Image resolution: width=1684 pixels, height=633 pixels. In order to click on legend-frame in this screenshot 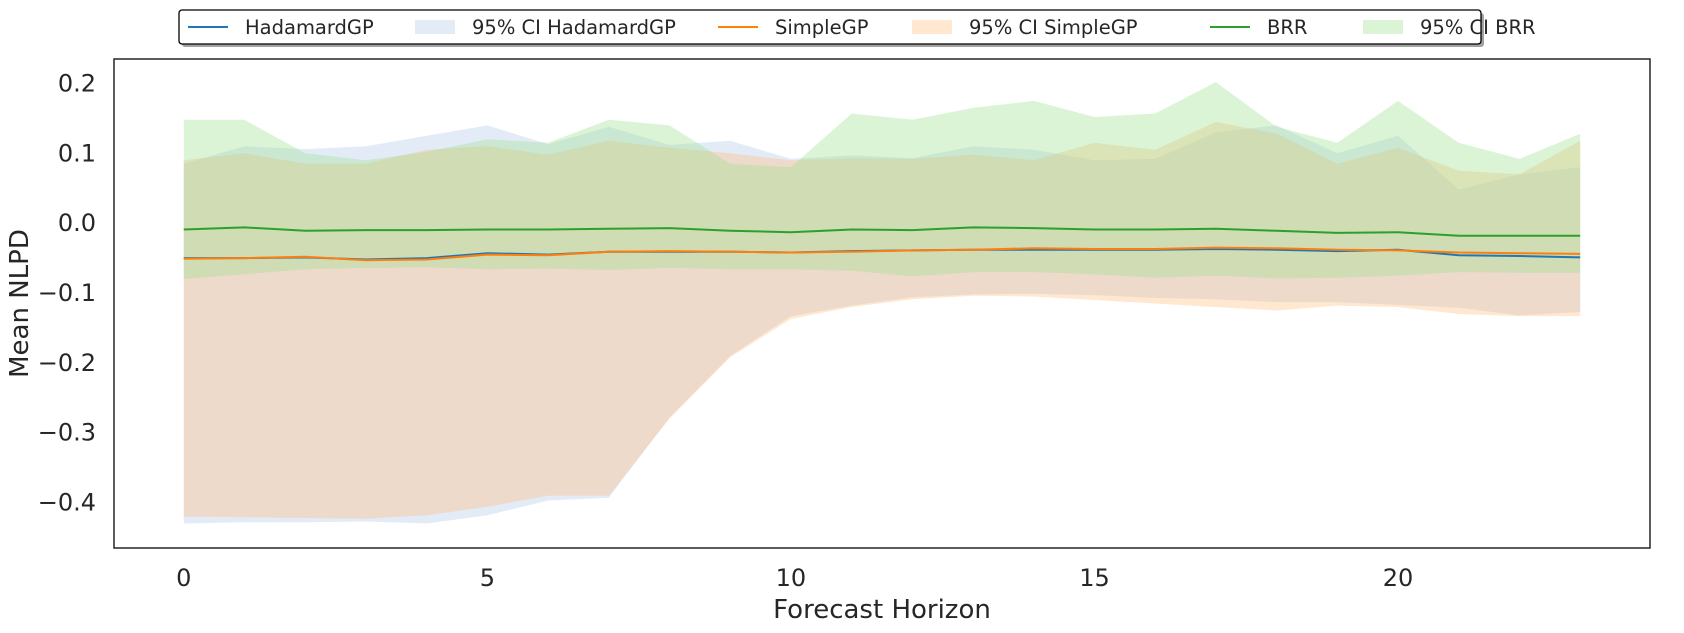, I will do `click(830, 27)`.